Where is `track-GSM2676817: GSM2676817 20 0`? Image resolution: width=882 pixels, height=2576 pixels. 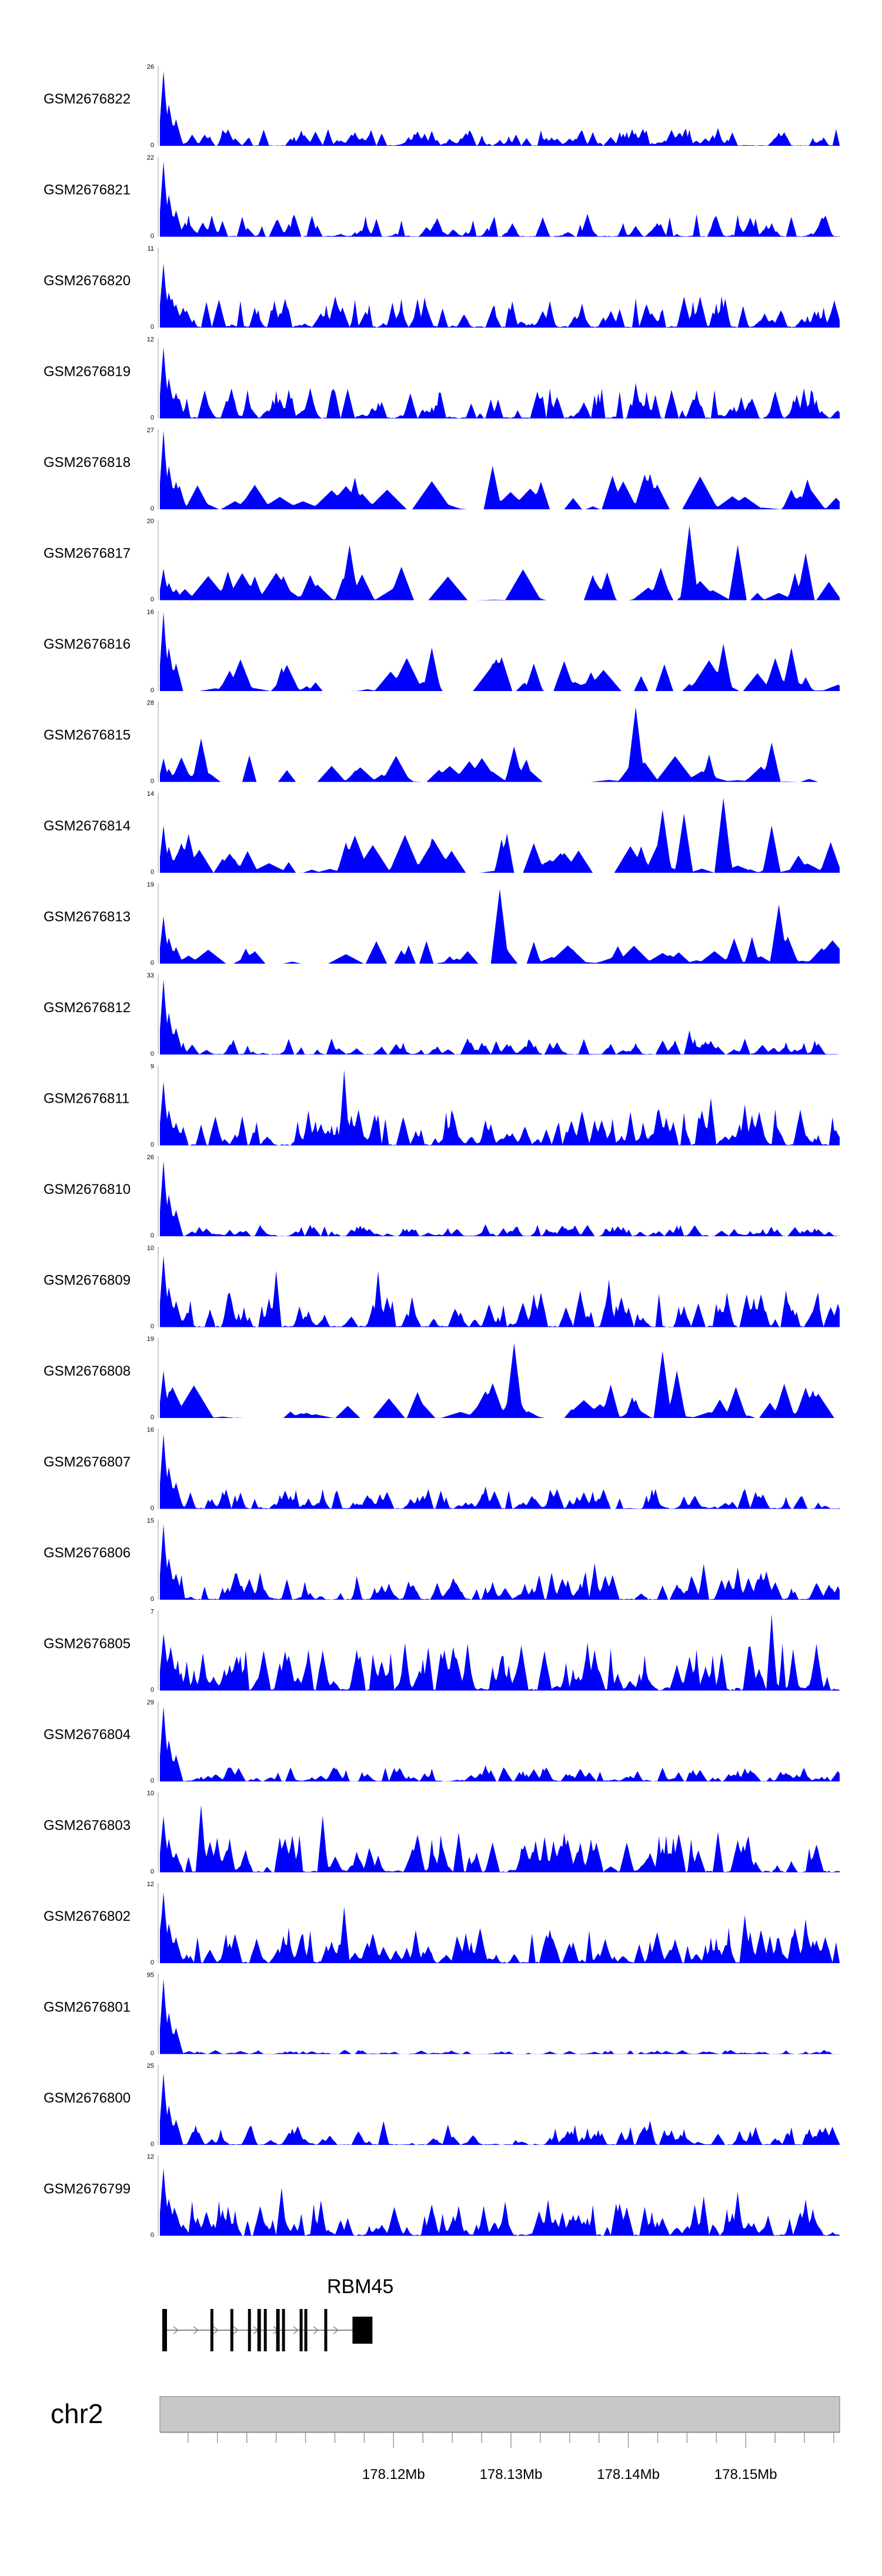
track-GSM2676817: GSM2676817 20 0 is located at coordinates (442, 560).